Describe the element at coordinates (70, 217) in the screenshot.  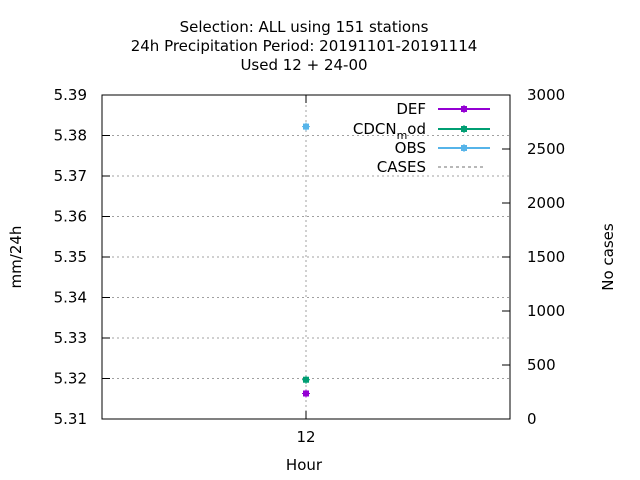
I see `y-tick-label: 5.36` at that location.